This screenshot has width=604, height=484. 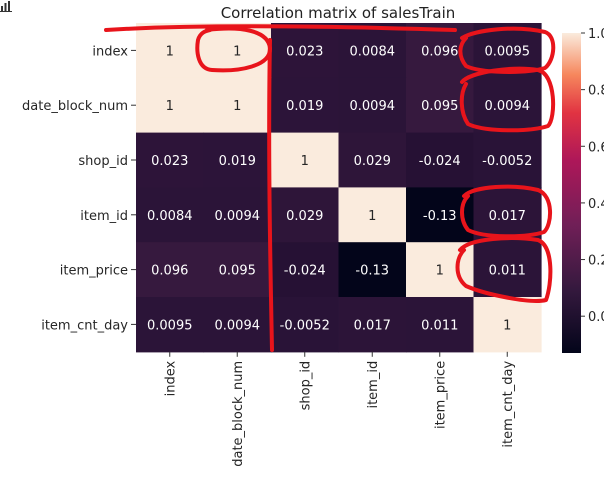 I want to click on column-tick-label: item_price, so click(x=441, y=395).